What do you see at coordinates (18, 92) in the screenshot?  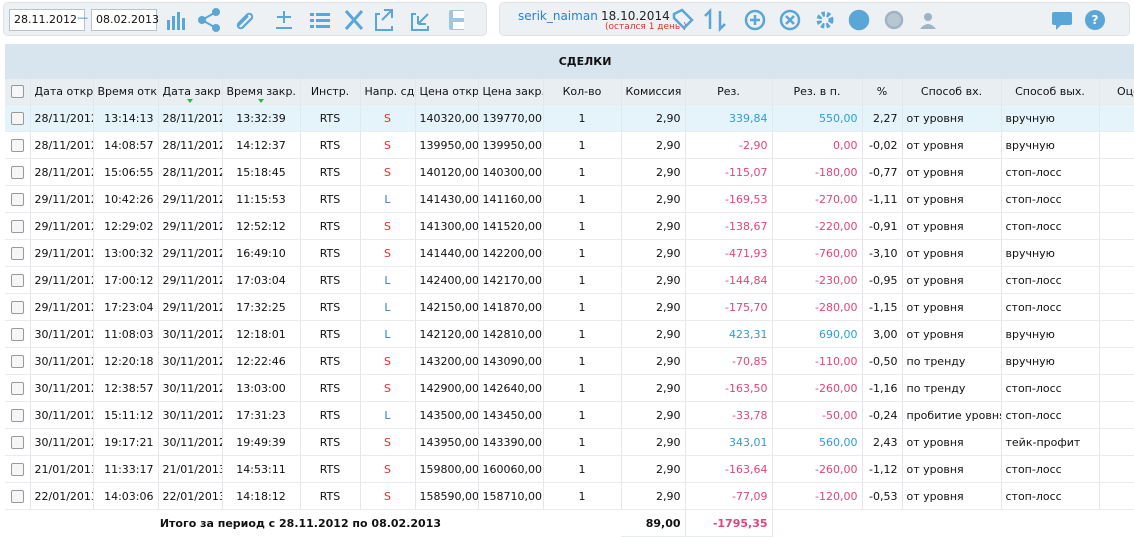 I see `header-checkbox` at bounding box center [18, 92].